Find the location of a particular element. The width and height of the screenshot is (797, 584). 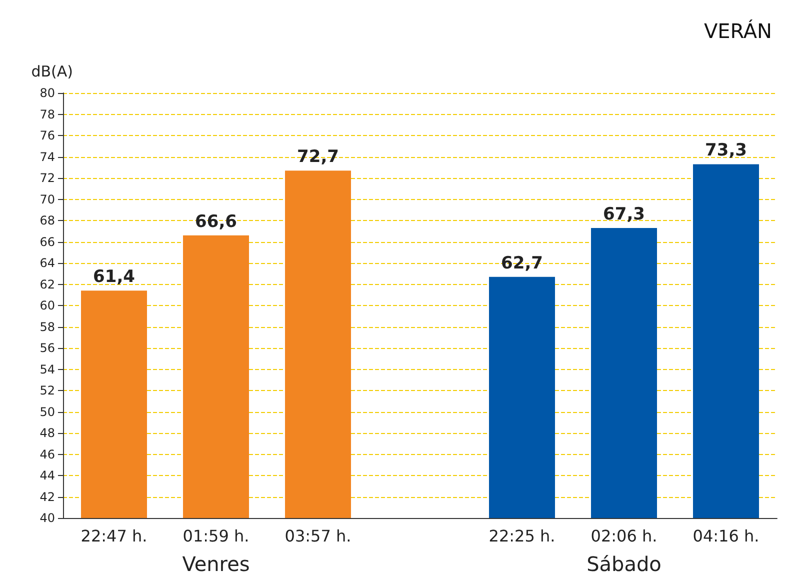

y-tick-label: 74 is located at coordinates (47, 157).